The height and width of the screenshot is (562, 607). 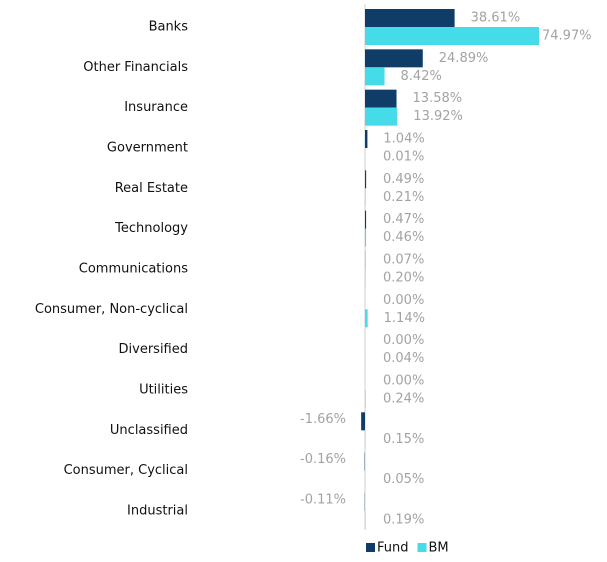 What do you see at coordinates (393, 548) in the screenshot?
I see `legend-label: Fund` at bounding box center [393, 548].